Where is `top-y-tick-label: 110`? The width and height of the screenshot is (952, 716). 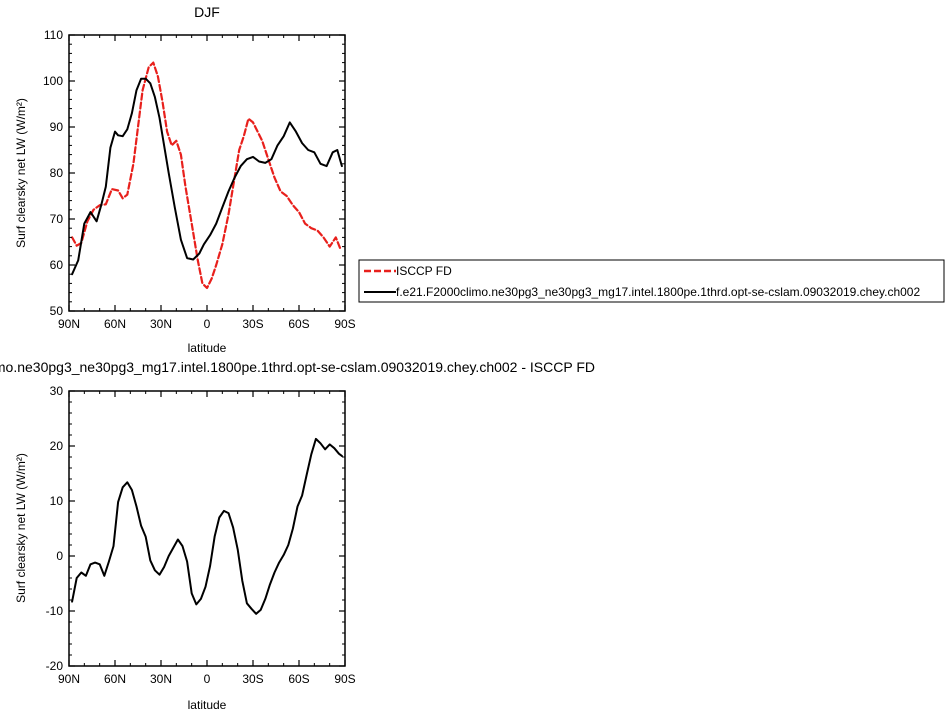
top-y-tick-label: 110 is located at coordinates (53, 35).